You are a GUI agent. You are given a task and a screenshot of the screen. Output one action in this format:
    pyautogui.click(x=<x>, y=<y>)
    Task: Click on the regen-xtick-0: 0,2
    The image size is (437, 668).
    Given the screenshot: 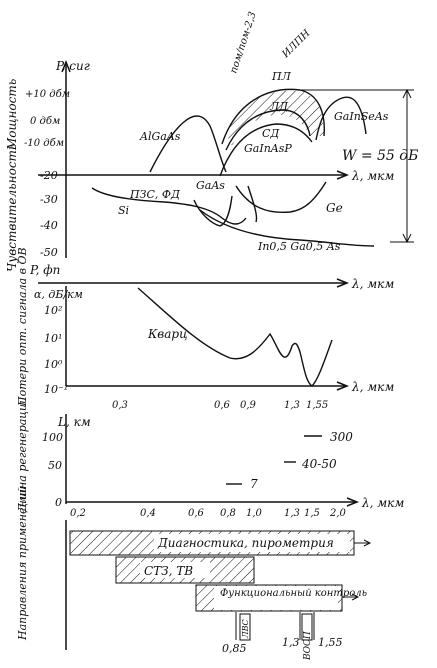 What is the action you would take?
    pyautogui.click(x=78, y=513)
    